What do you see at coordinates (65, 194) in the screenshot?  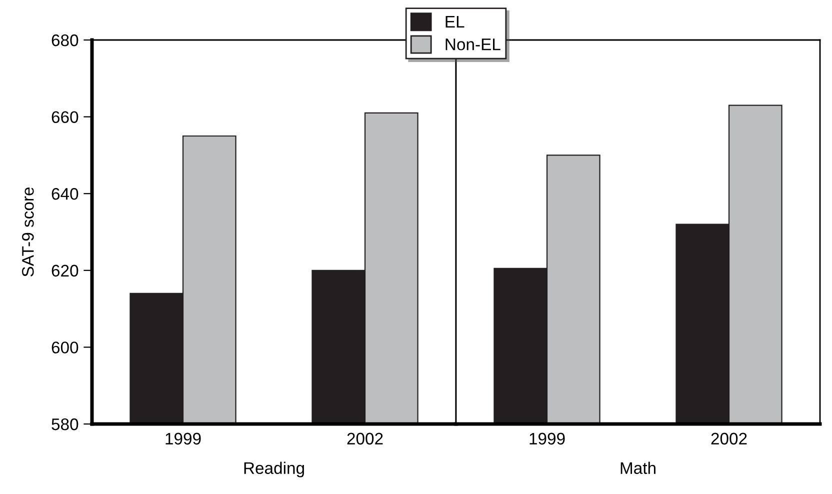 I see `y-tick-label: 640` at bounding box center [65, 194].